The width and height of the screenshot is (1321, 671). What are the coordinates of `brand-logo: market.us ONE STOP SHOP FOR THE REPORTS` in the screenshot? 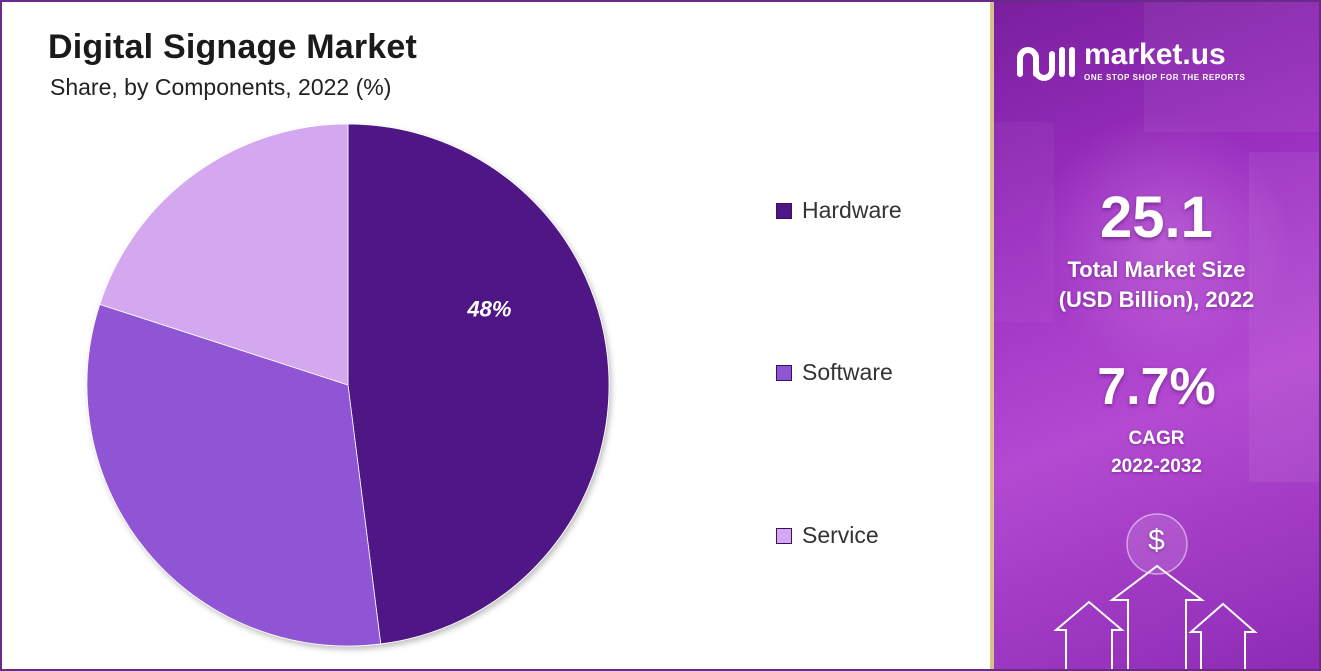 It's located at (1129, 61).